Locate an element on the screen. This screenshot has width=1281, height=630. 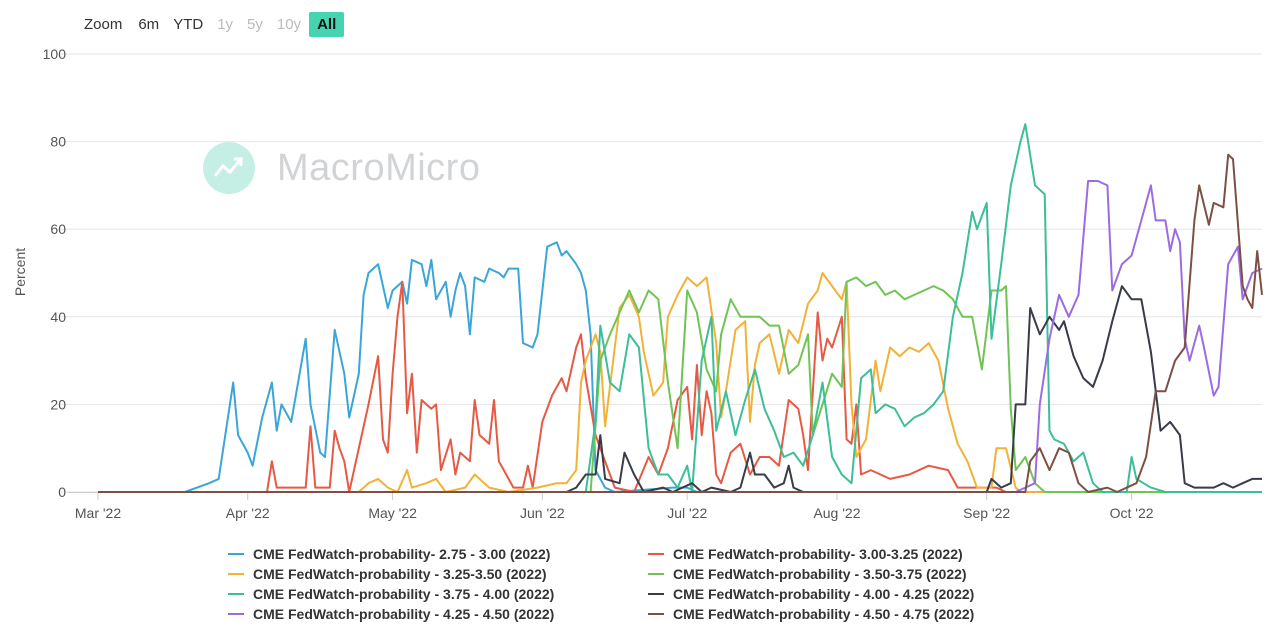
x-tick-label: Sep '22 is located at coordinates (986, 513).